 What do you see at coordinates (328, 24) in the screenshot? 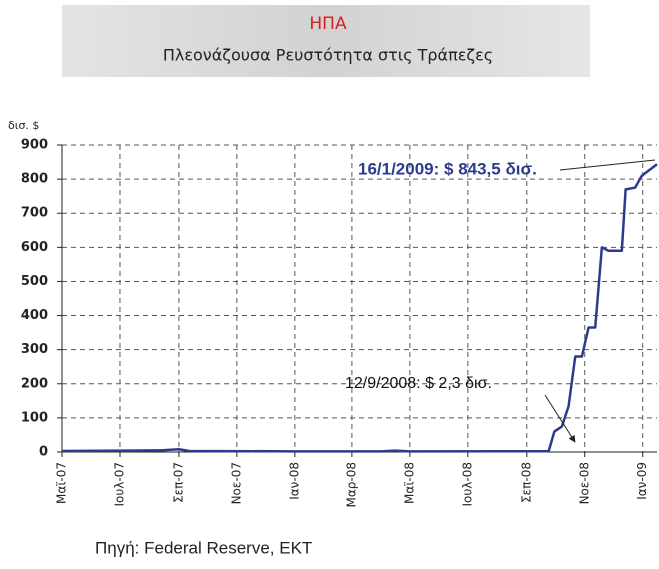
I see `chart-title: ΗΠΑ` at bounding box center [328, 24].